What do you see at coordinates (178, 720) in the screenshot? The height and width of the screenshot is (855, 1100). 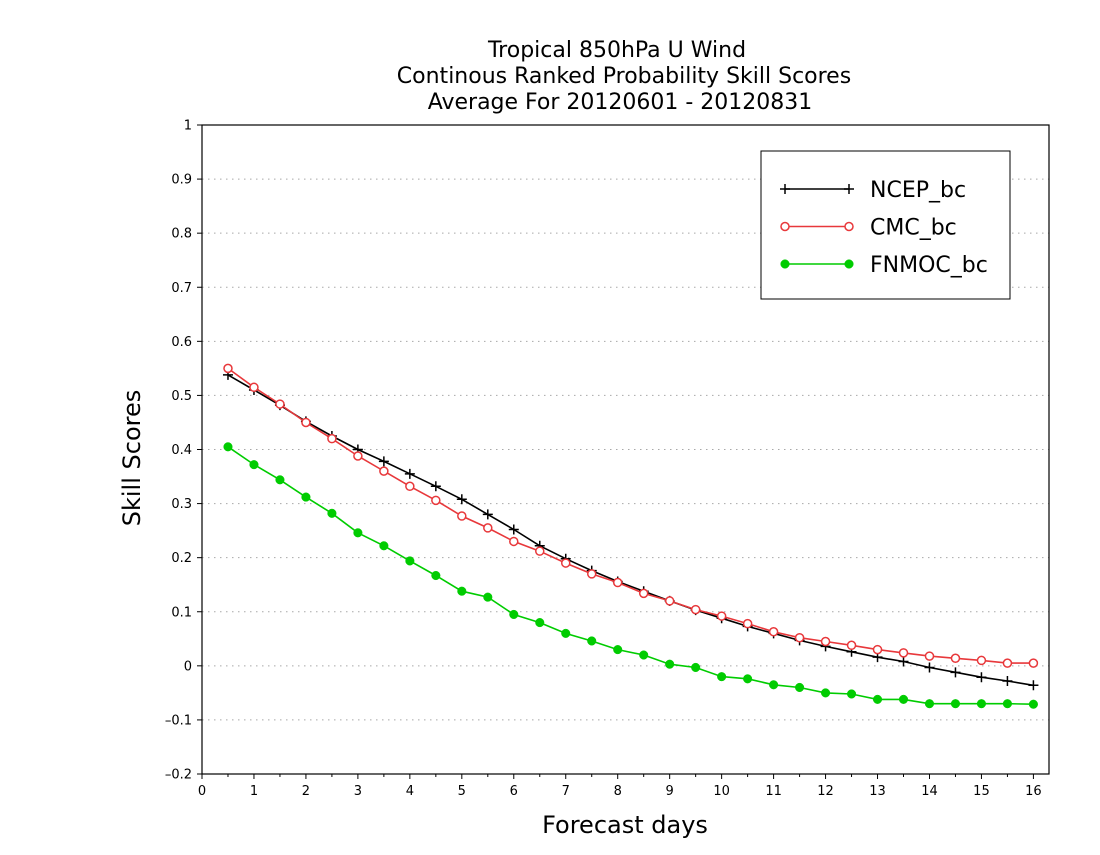 I see `y-tick-label: –0.1` at bounding box center [178, 720].